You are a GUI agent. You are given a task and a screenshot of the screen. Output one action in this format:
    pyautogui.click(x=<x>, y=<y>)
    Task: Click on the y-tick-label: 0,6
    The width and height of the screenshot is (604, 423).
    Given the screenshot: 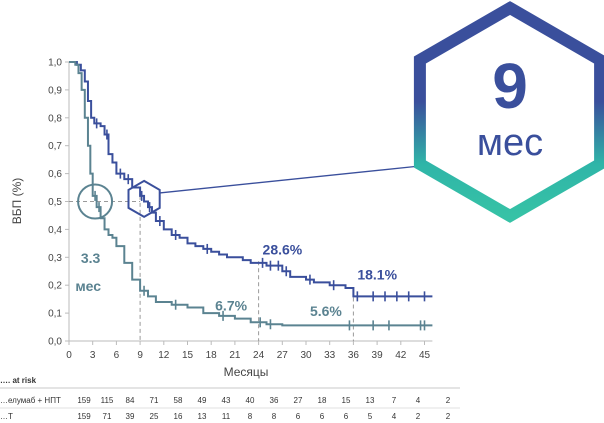 What is the action you would take?
    pyautogui.click(x=55, y=174)
    